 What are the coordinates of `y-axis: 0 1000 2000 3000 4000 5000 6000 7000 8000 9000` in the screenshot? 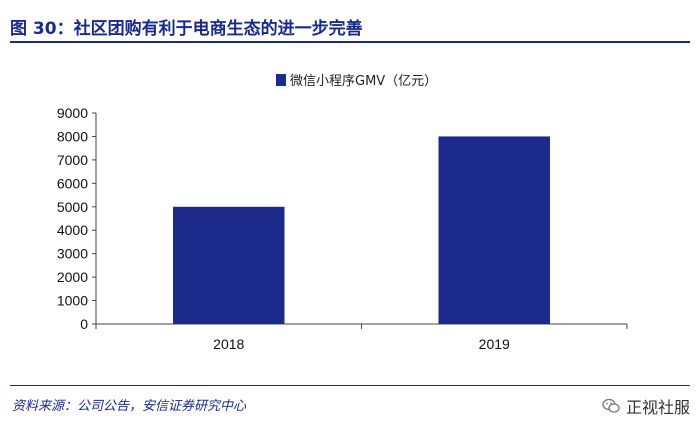 It's located at (77, 218).